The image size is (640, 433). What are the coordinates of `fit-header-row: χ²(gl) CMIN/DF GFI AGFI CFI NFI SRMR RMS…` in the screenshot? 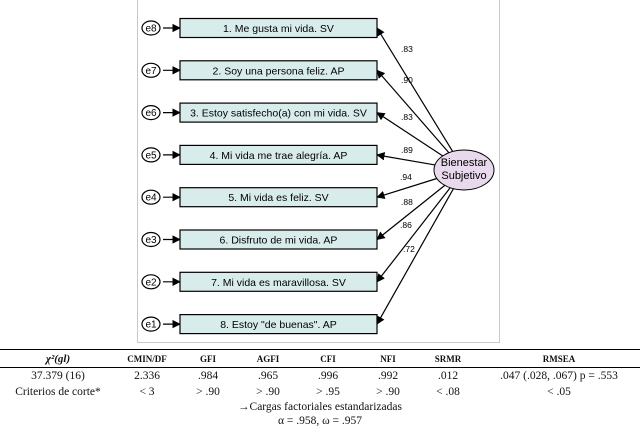 It's located at (320, 358).